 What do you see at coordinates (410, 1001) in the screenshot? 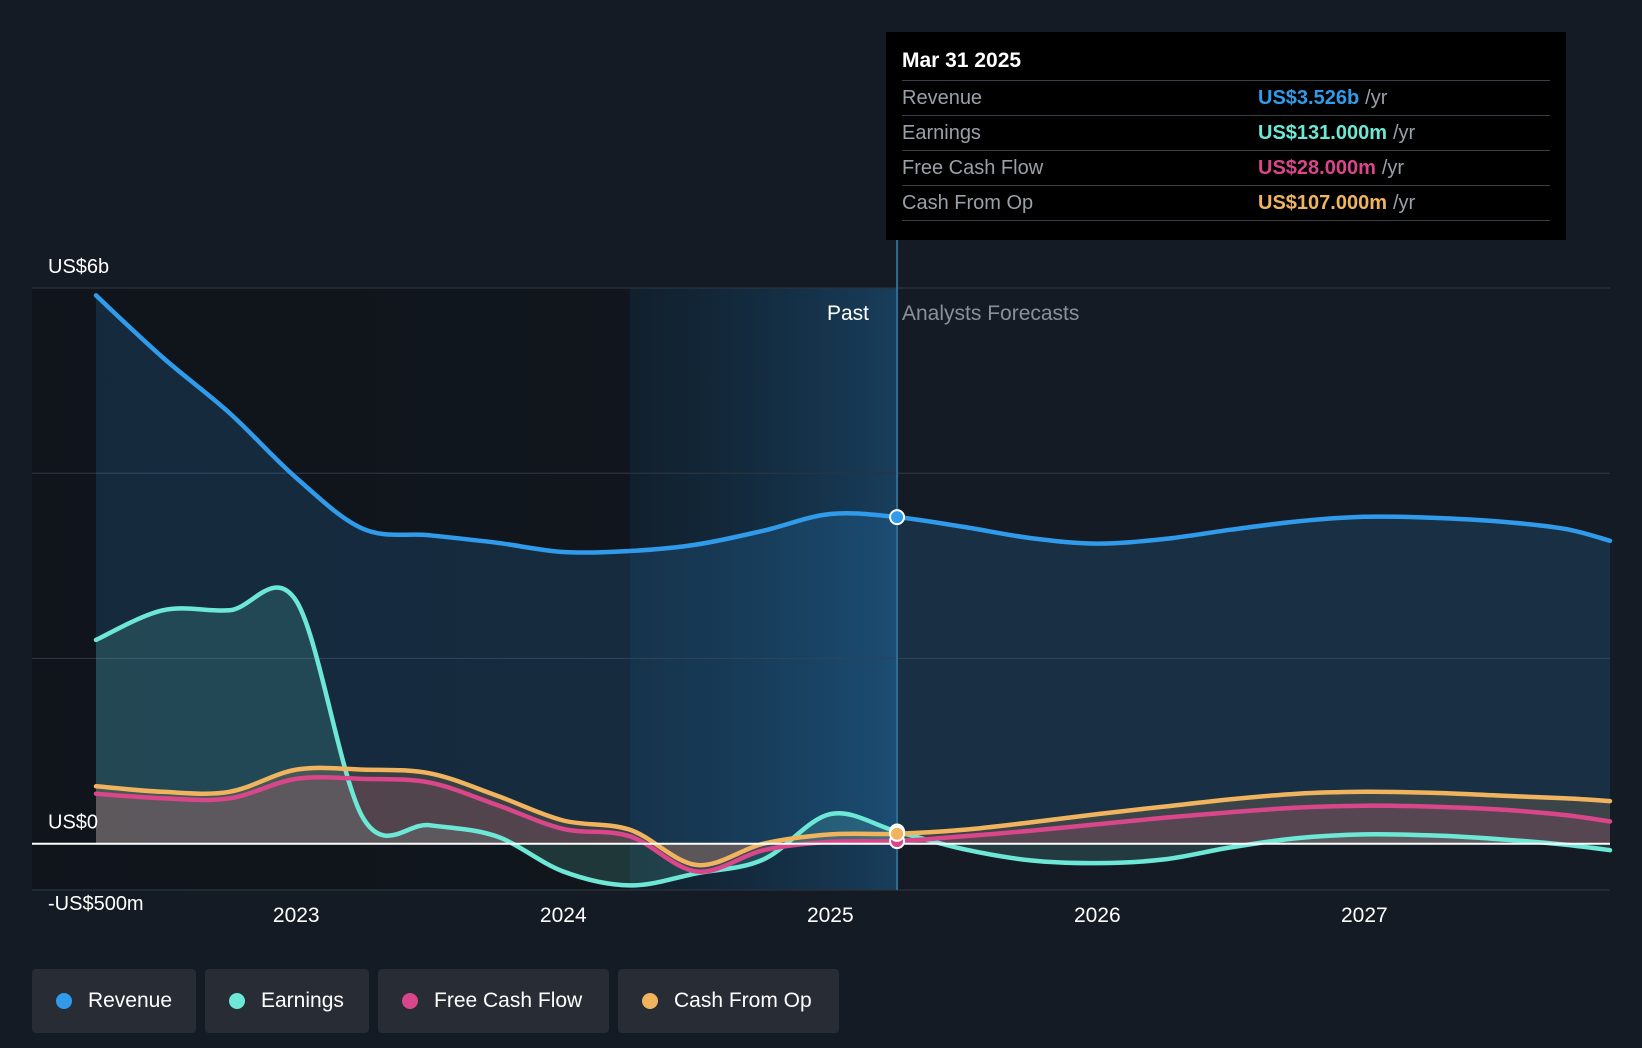
I see `free-cash-flow-dot-icon` at bounding box center [410, 1001].